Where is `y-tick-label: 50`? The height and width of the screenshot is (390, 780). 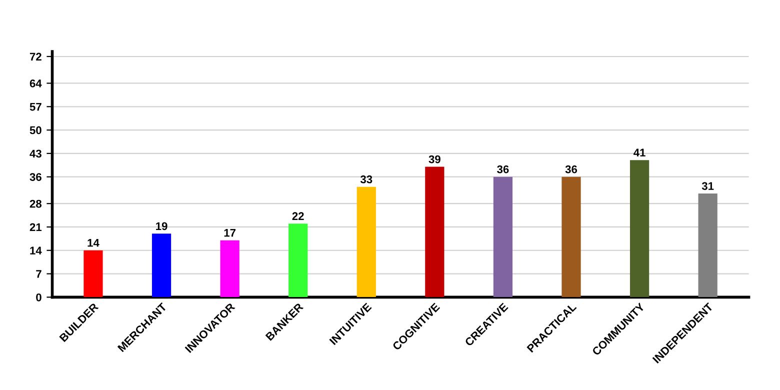
y-tick-label: 50 is located at coordinates (36, 130).